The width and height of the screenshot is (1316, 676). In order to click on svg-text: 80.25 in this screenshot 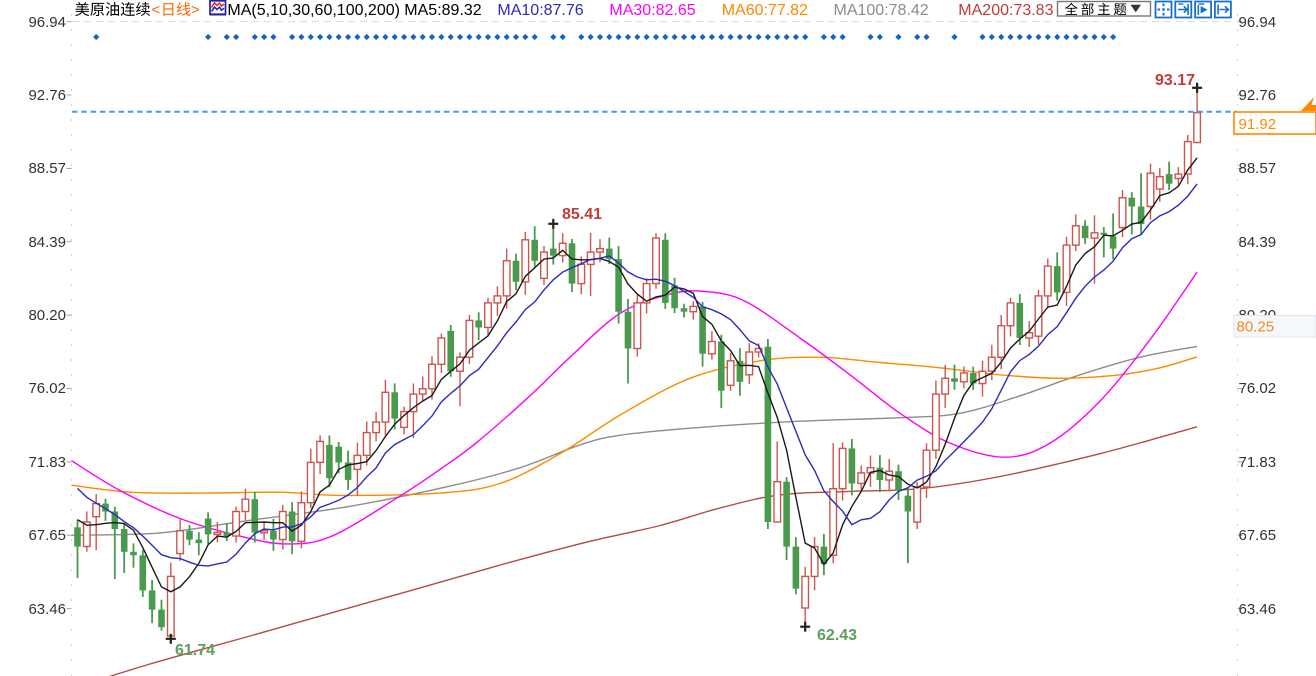, I will do `click(1256, 327)`.